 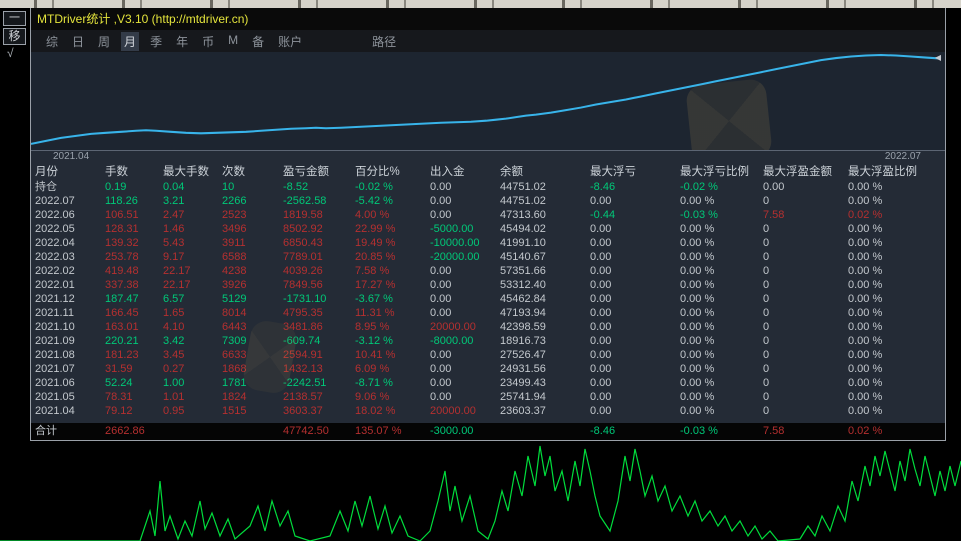 What do you see at coordinates (375, 313) in the screenshot?
I see `table-cell: 11.31 %` at bounding box center [375, 313].